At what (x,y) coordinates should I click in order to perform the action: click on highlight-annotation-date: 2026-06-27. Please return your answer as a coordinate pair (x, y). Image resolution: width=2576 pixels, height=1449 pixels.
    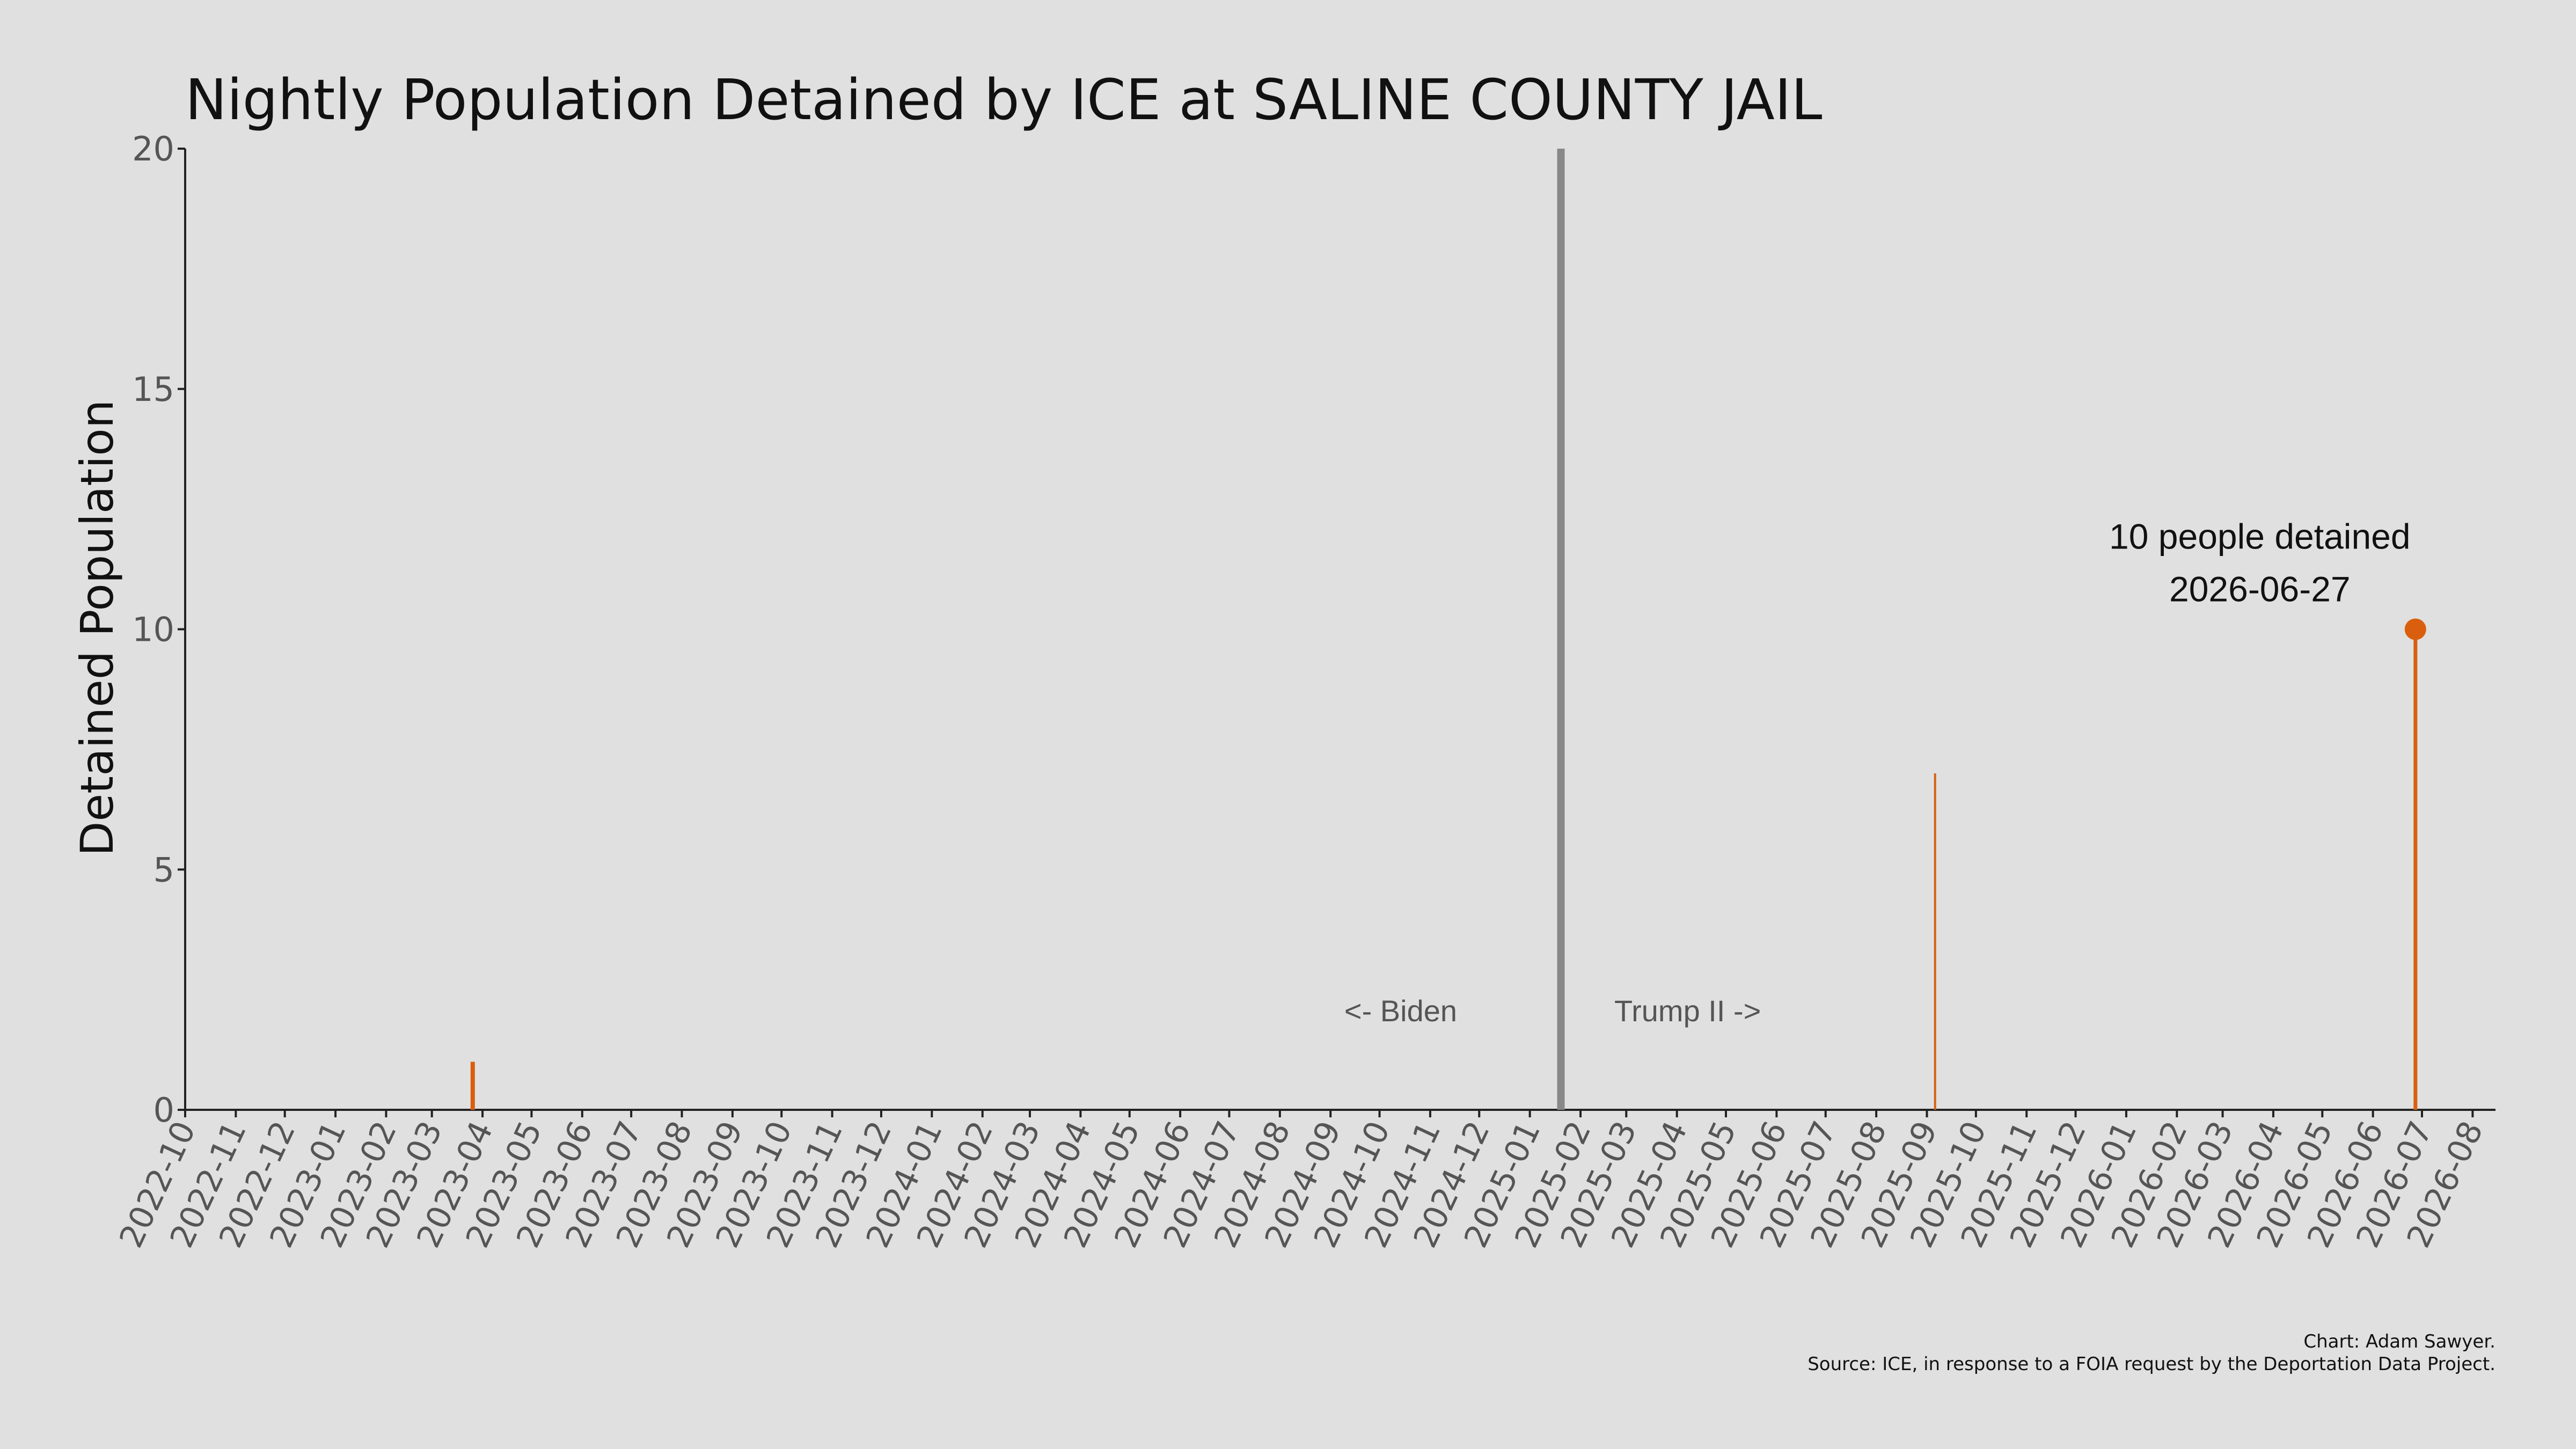
    Looking at the image, I should click on (2260, 589).